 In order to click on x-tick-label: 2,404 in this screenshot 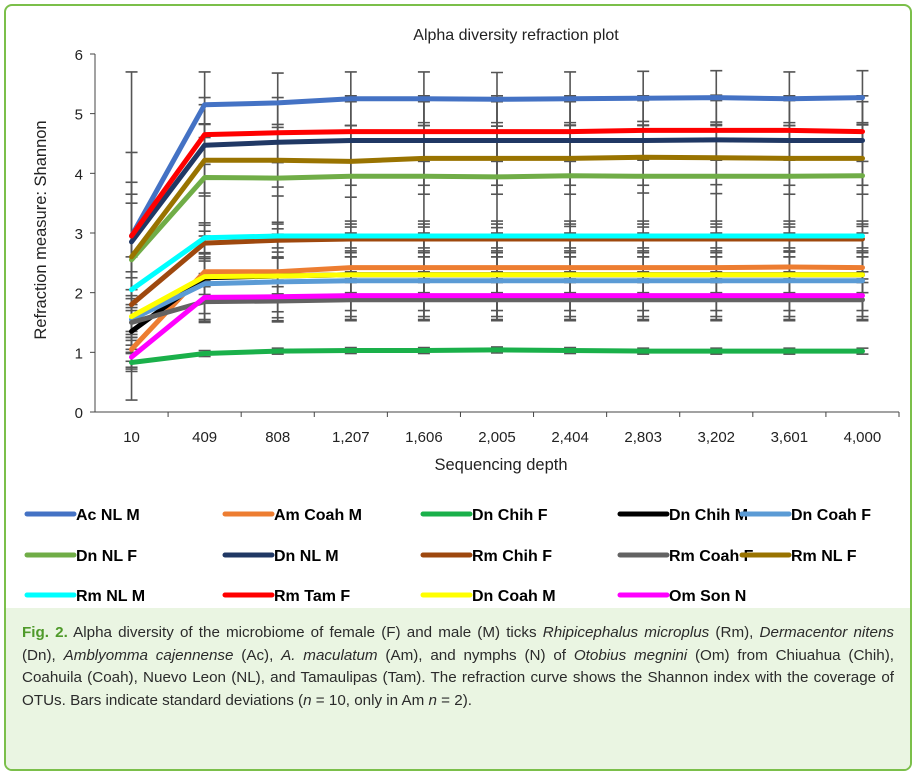, I will do `click(570, 437)`.